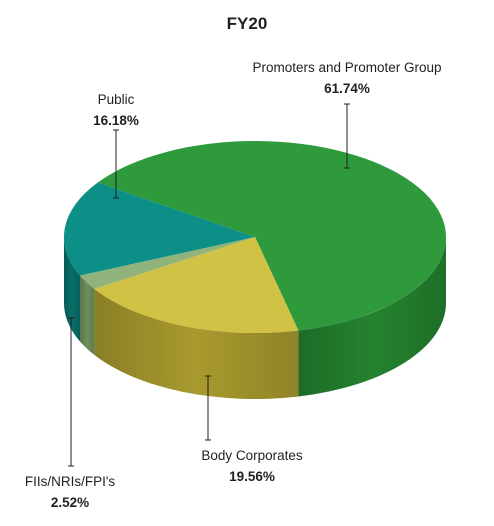 The width and height of the screenshot is (494, 526). Describe the element at coordinates (346, 67) in the screenshot. I see `slice-label-0: Promoters and Promoter Group` at that location.